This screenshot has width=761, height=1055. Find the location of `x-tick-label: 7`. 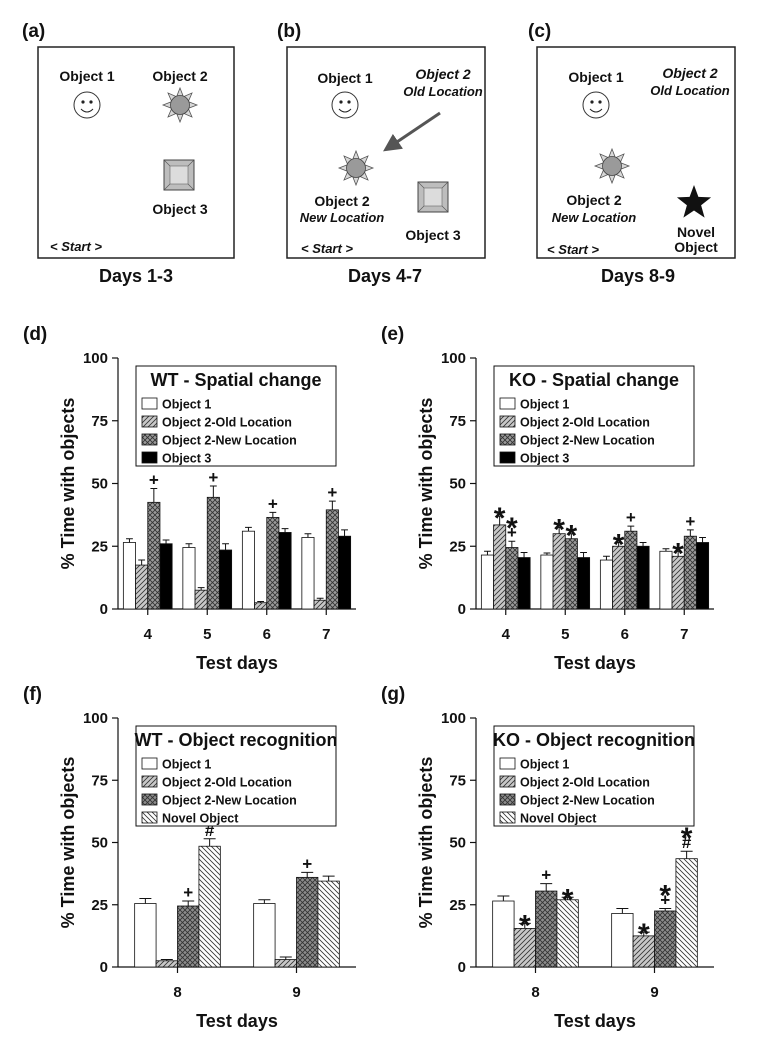

x-tick-label: 7 is located at coordinates (326, 634).